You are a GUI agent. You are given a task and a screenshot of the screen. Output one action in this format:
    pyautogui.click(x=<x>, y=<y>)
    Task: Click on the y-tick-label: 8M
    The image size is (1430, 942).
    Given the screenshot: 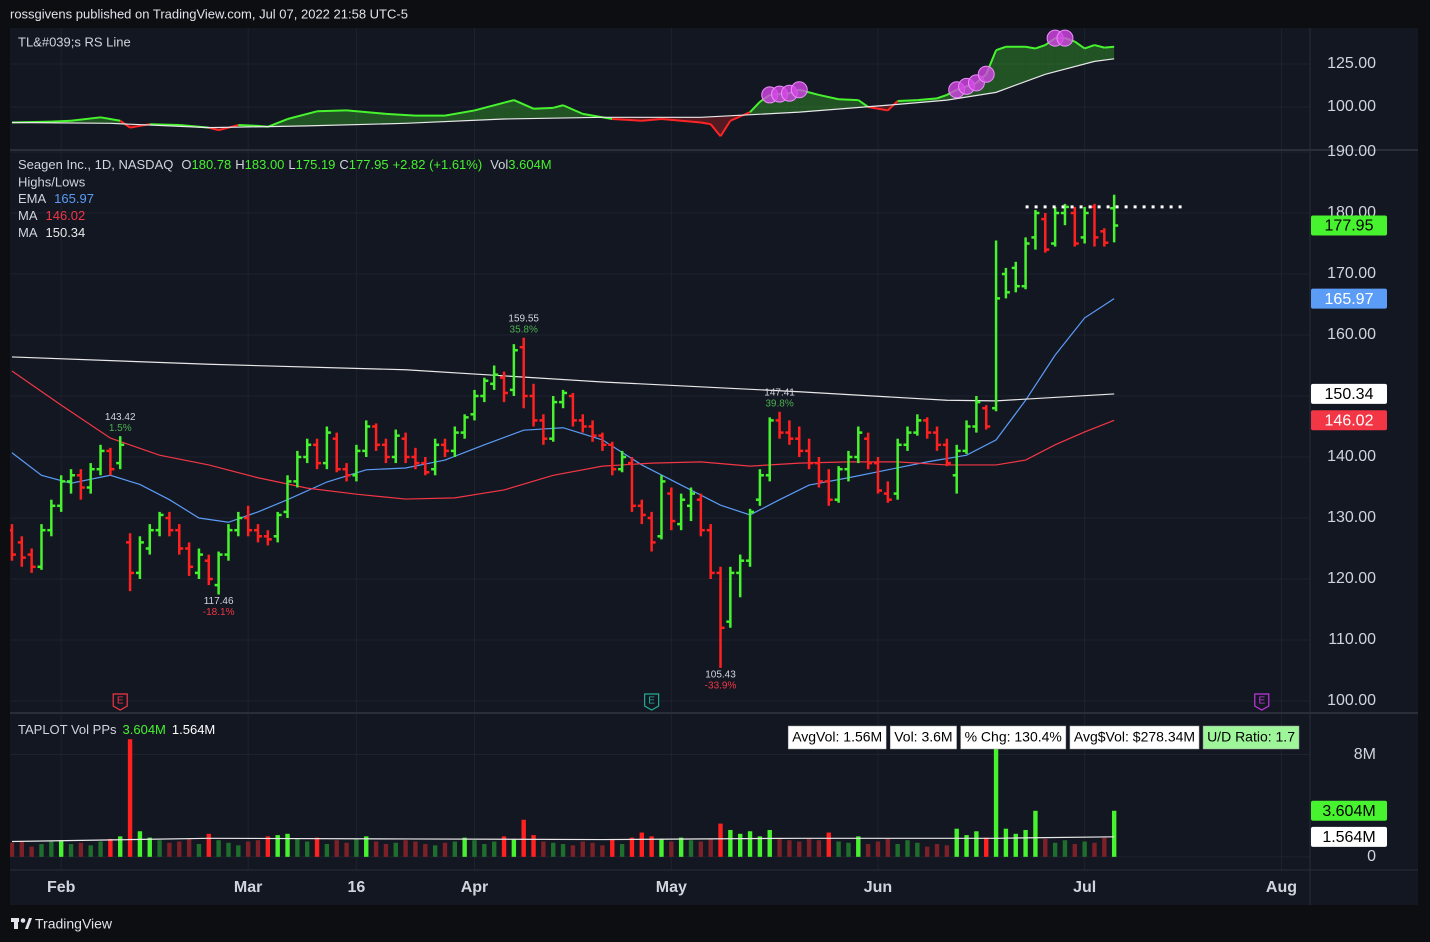 What is the action you would take?
    pyautogui.click(x=1365, y=754)
    